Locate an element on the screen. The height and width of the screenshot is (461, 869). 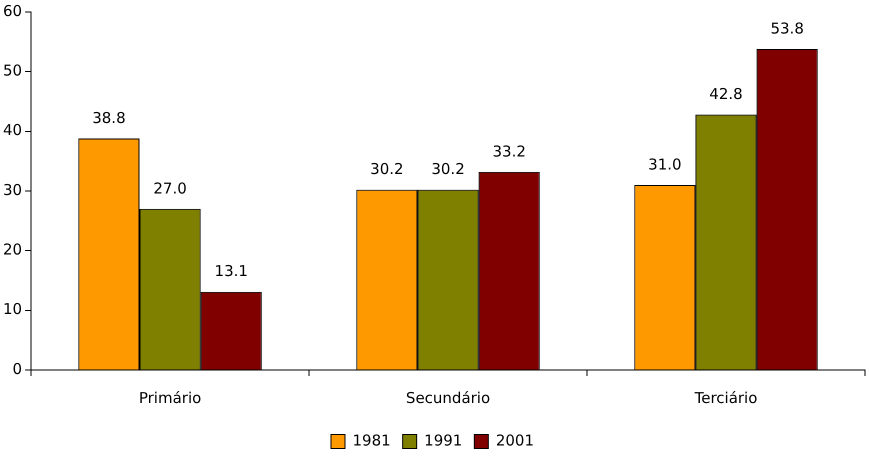
y-tick-label: 10 is located at coordinates (12, 309).